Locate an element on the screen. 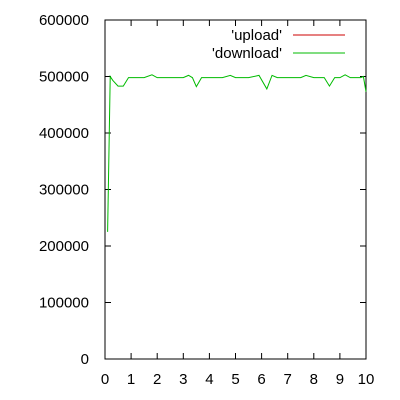  y-tick-label: 400000 is located at coordinates (64, 133).